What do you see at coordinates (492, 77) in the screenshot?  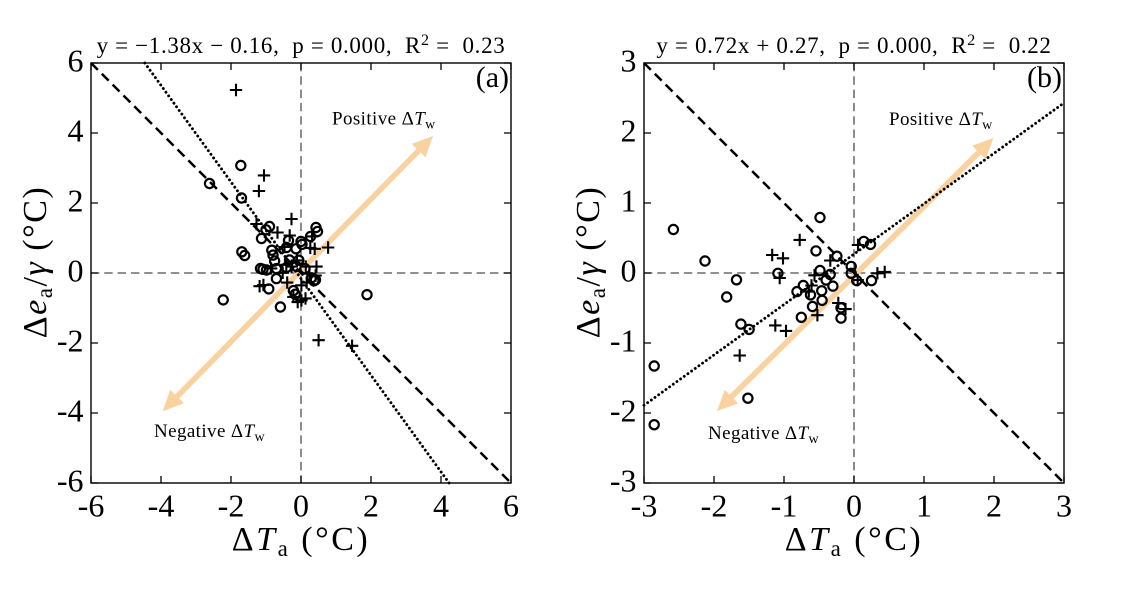 I see `svg-text: (a)` at bounding box center [492, 77].